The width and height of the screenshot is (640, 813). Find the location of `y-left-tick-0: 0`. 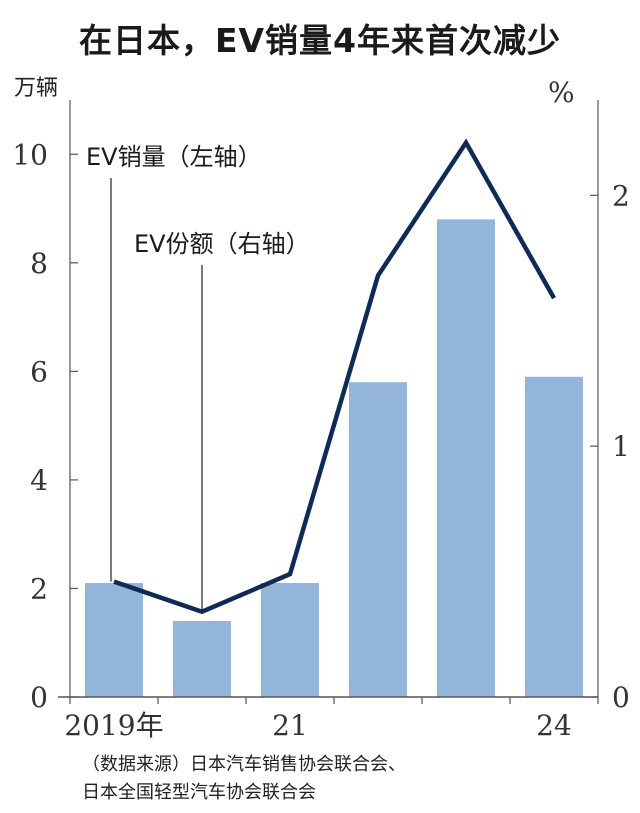

y-left-tick-0: 0 is located at coordinates (39, 697).